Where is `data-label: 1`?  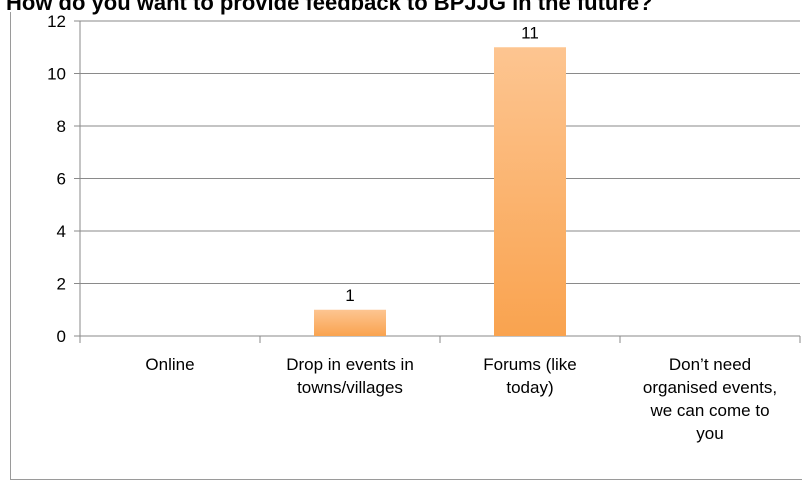 data-label: 1 is located at coordinates (349, 295).